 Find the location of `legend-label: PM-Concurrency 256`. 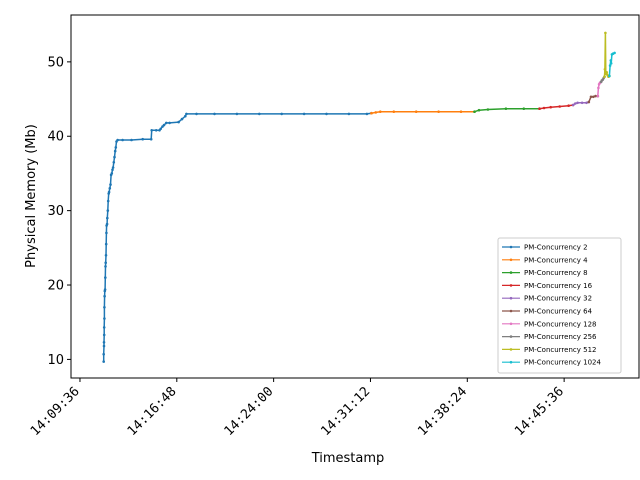

legend-label: PM-Concurrency 256 is located at coordinates (560, 337).